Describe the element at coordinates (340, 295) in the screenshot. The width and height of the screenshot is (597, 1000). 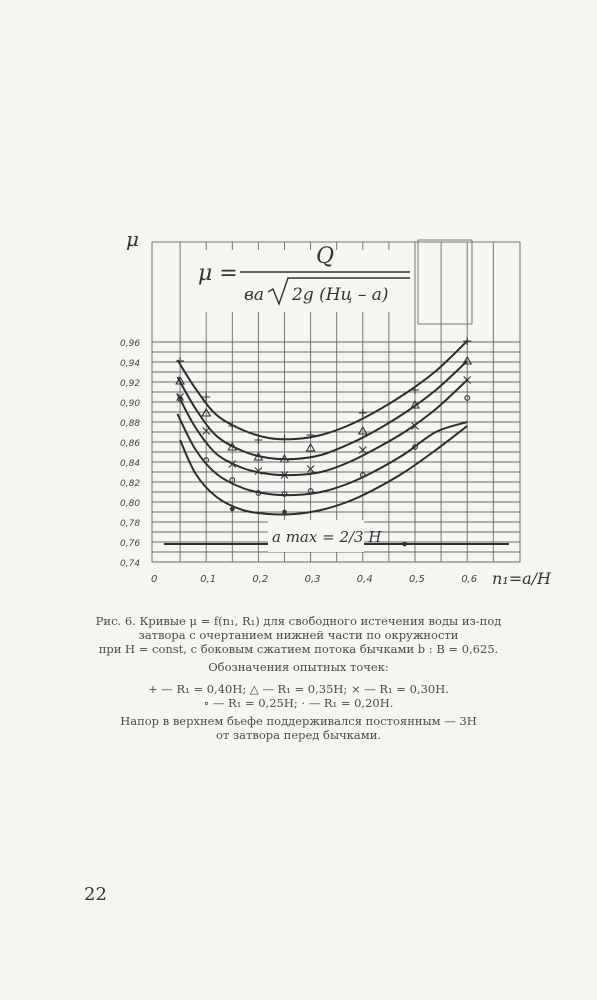
I see `formula-radicand: 2g (Hц – a)` at that location.